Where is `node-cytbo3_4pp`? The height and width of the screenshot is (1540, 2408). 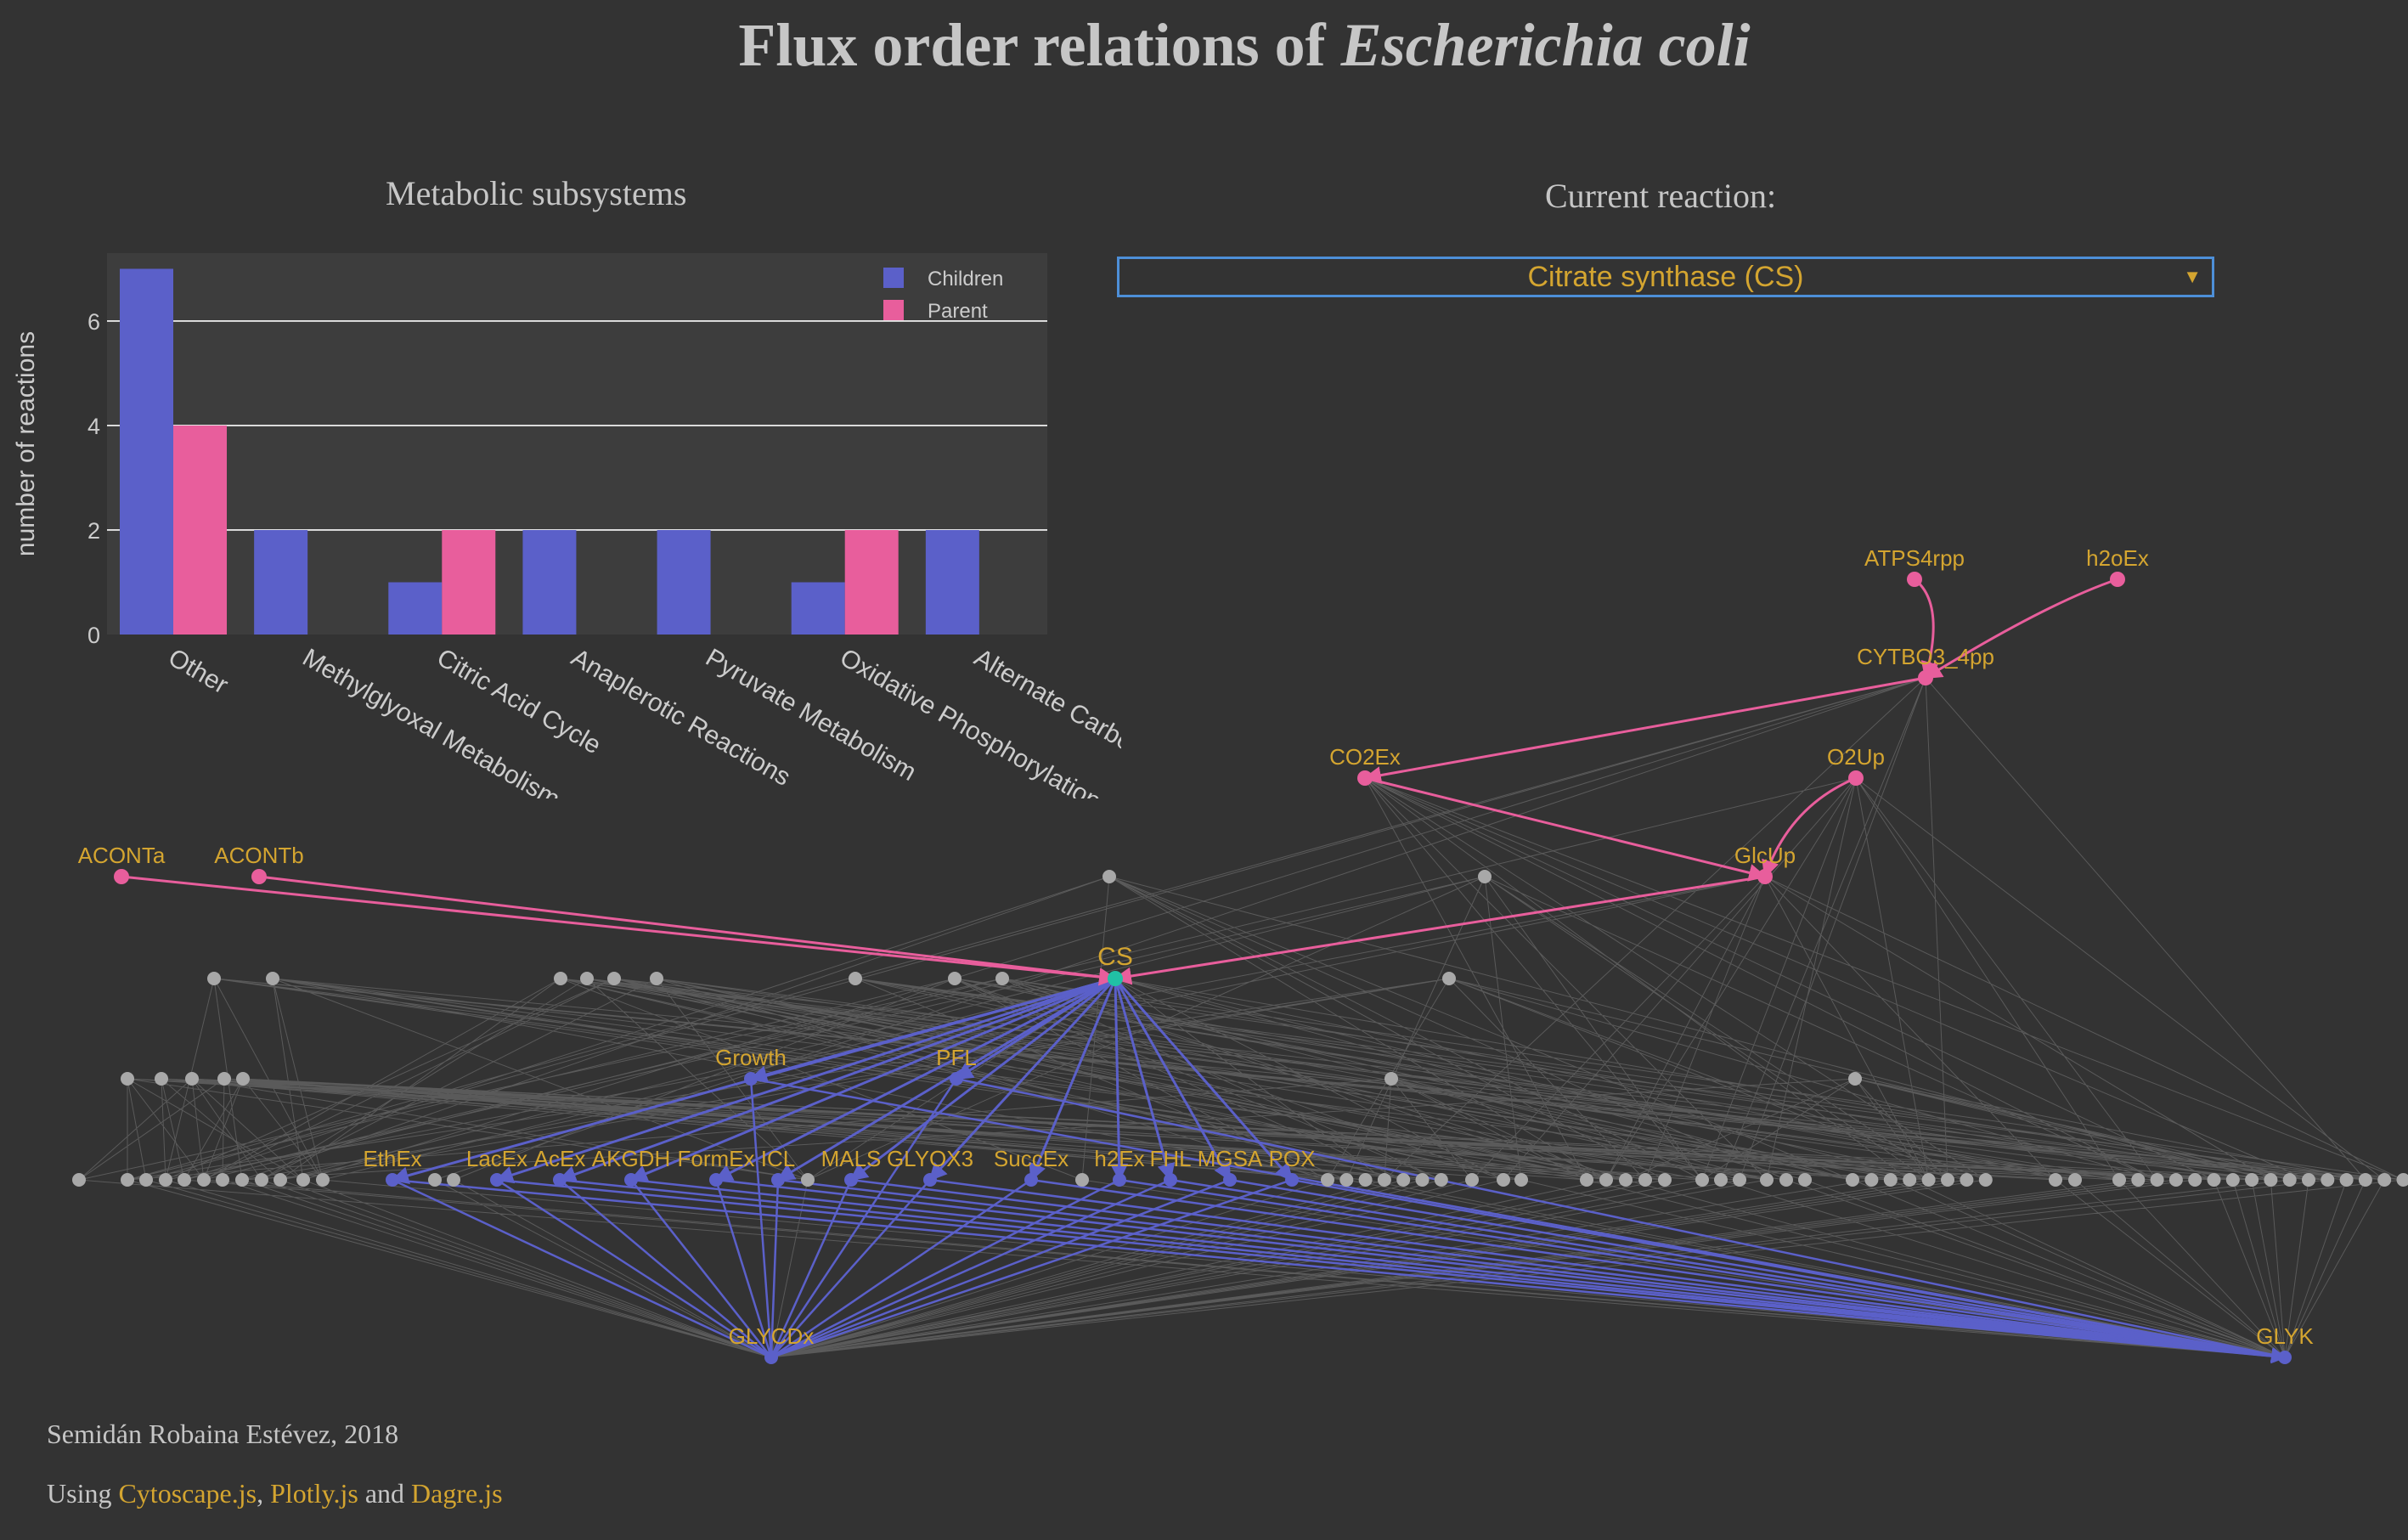 node-cytbo3_4pp is located at coordinates (1926, 677).